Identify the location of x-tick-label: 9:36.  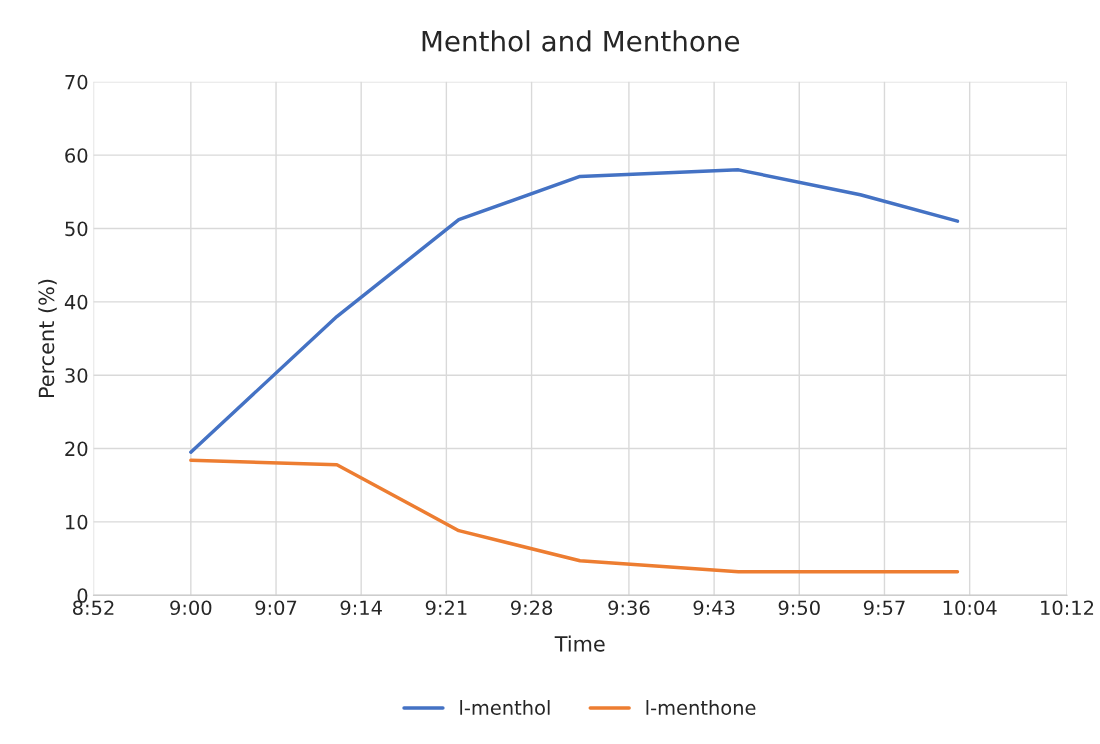
(629, 608).